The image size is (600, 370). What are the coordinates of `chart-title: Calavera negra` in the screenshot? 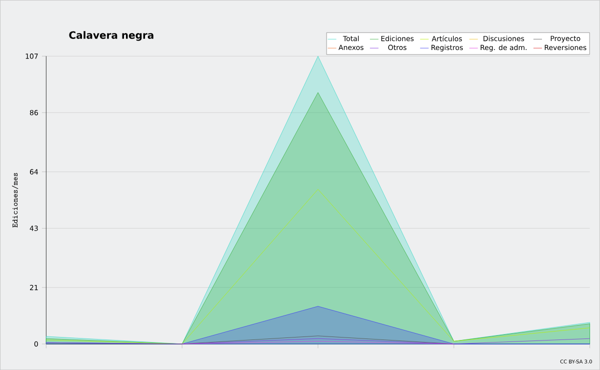 It's located at (111, 36).